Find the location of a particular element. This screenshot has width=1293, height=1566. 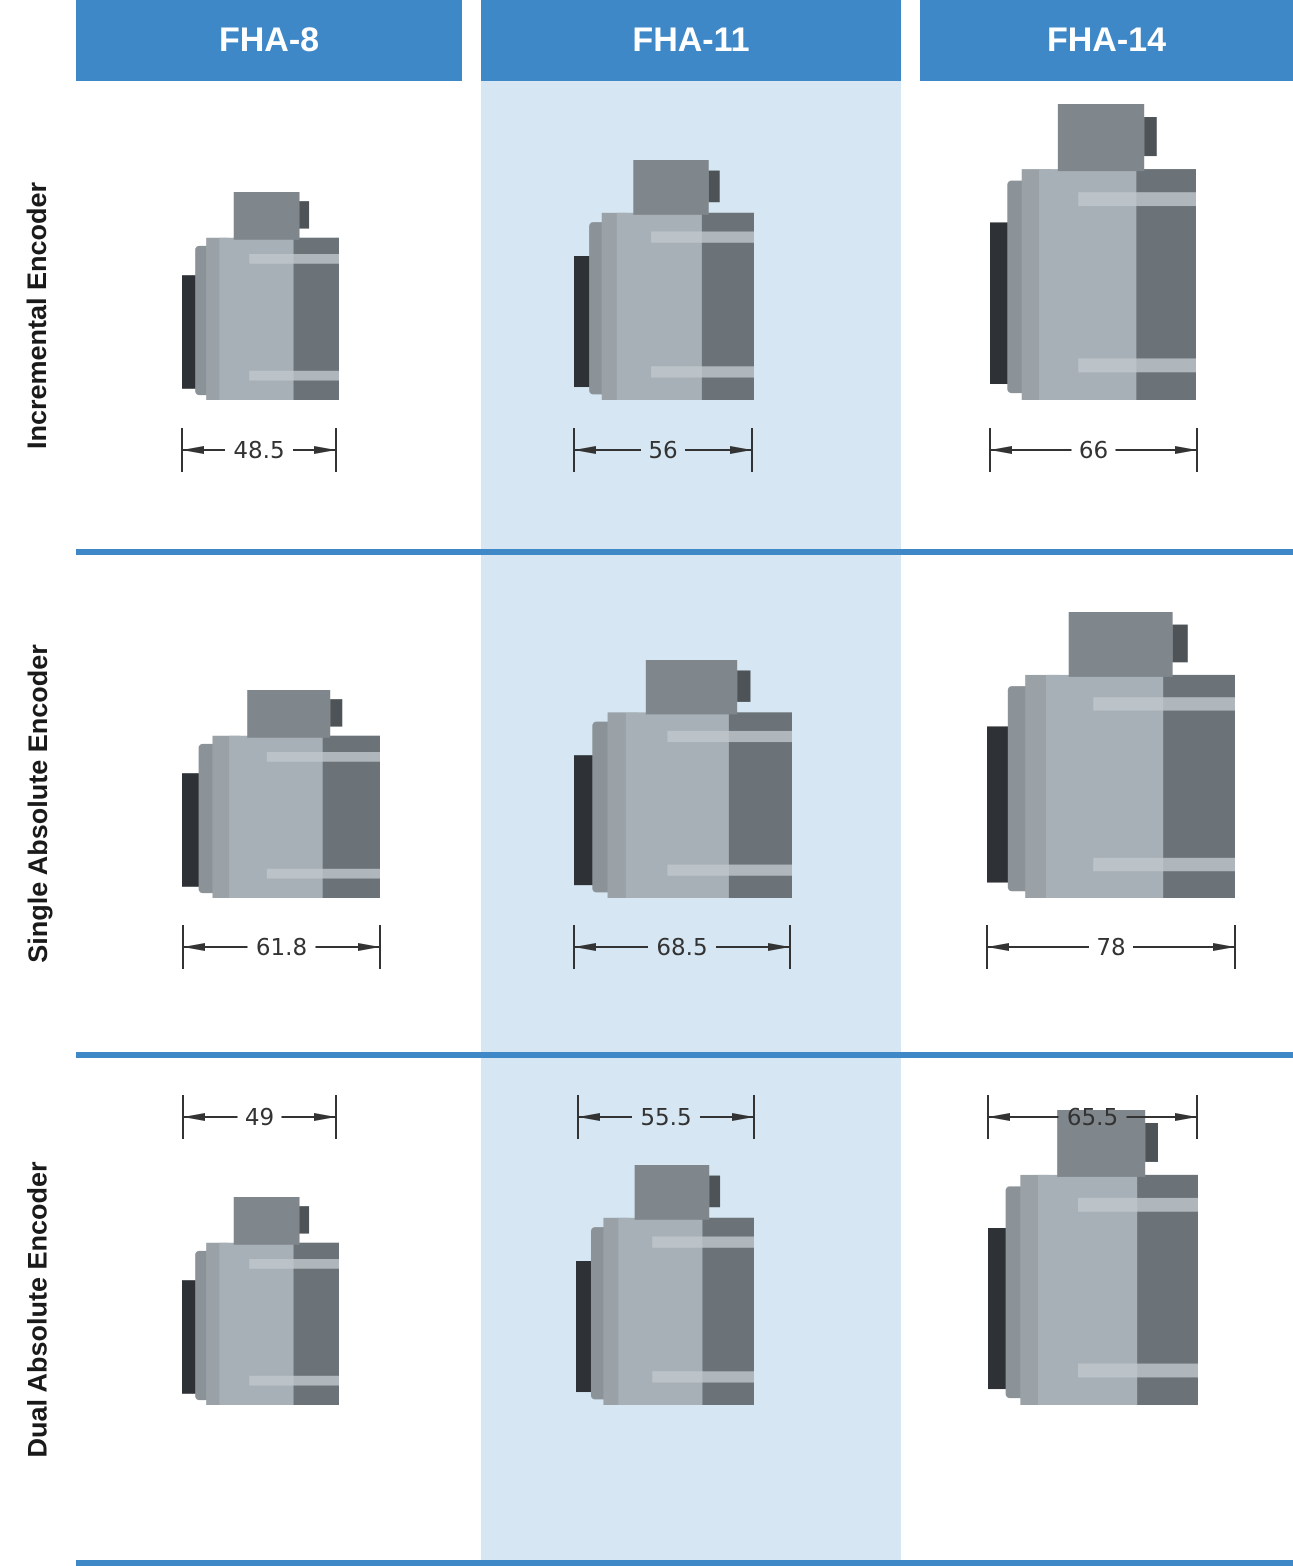

dimension-value: 49 is located at coordinates (259, 1118).